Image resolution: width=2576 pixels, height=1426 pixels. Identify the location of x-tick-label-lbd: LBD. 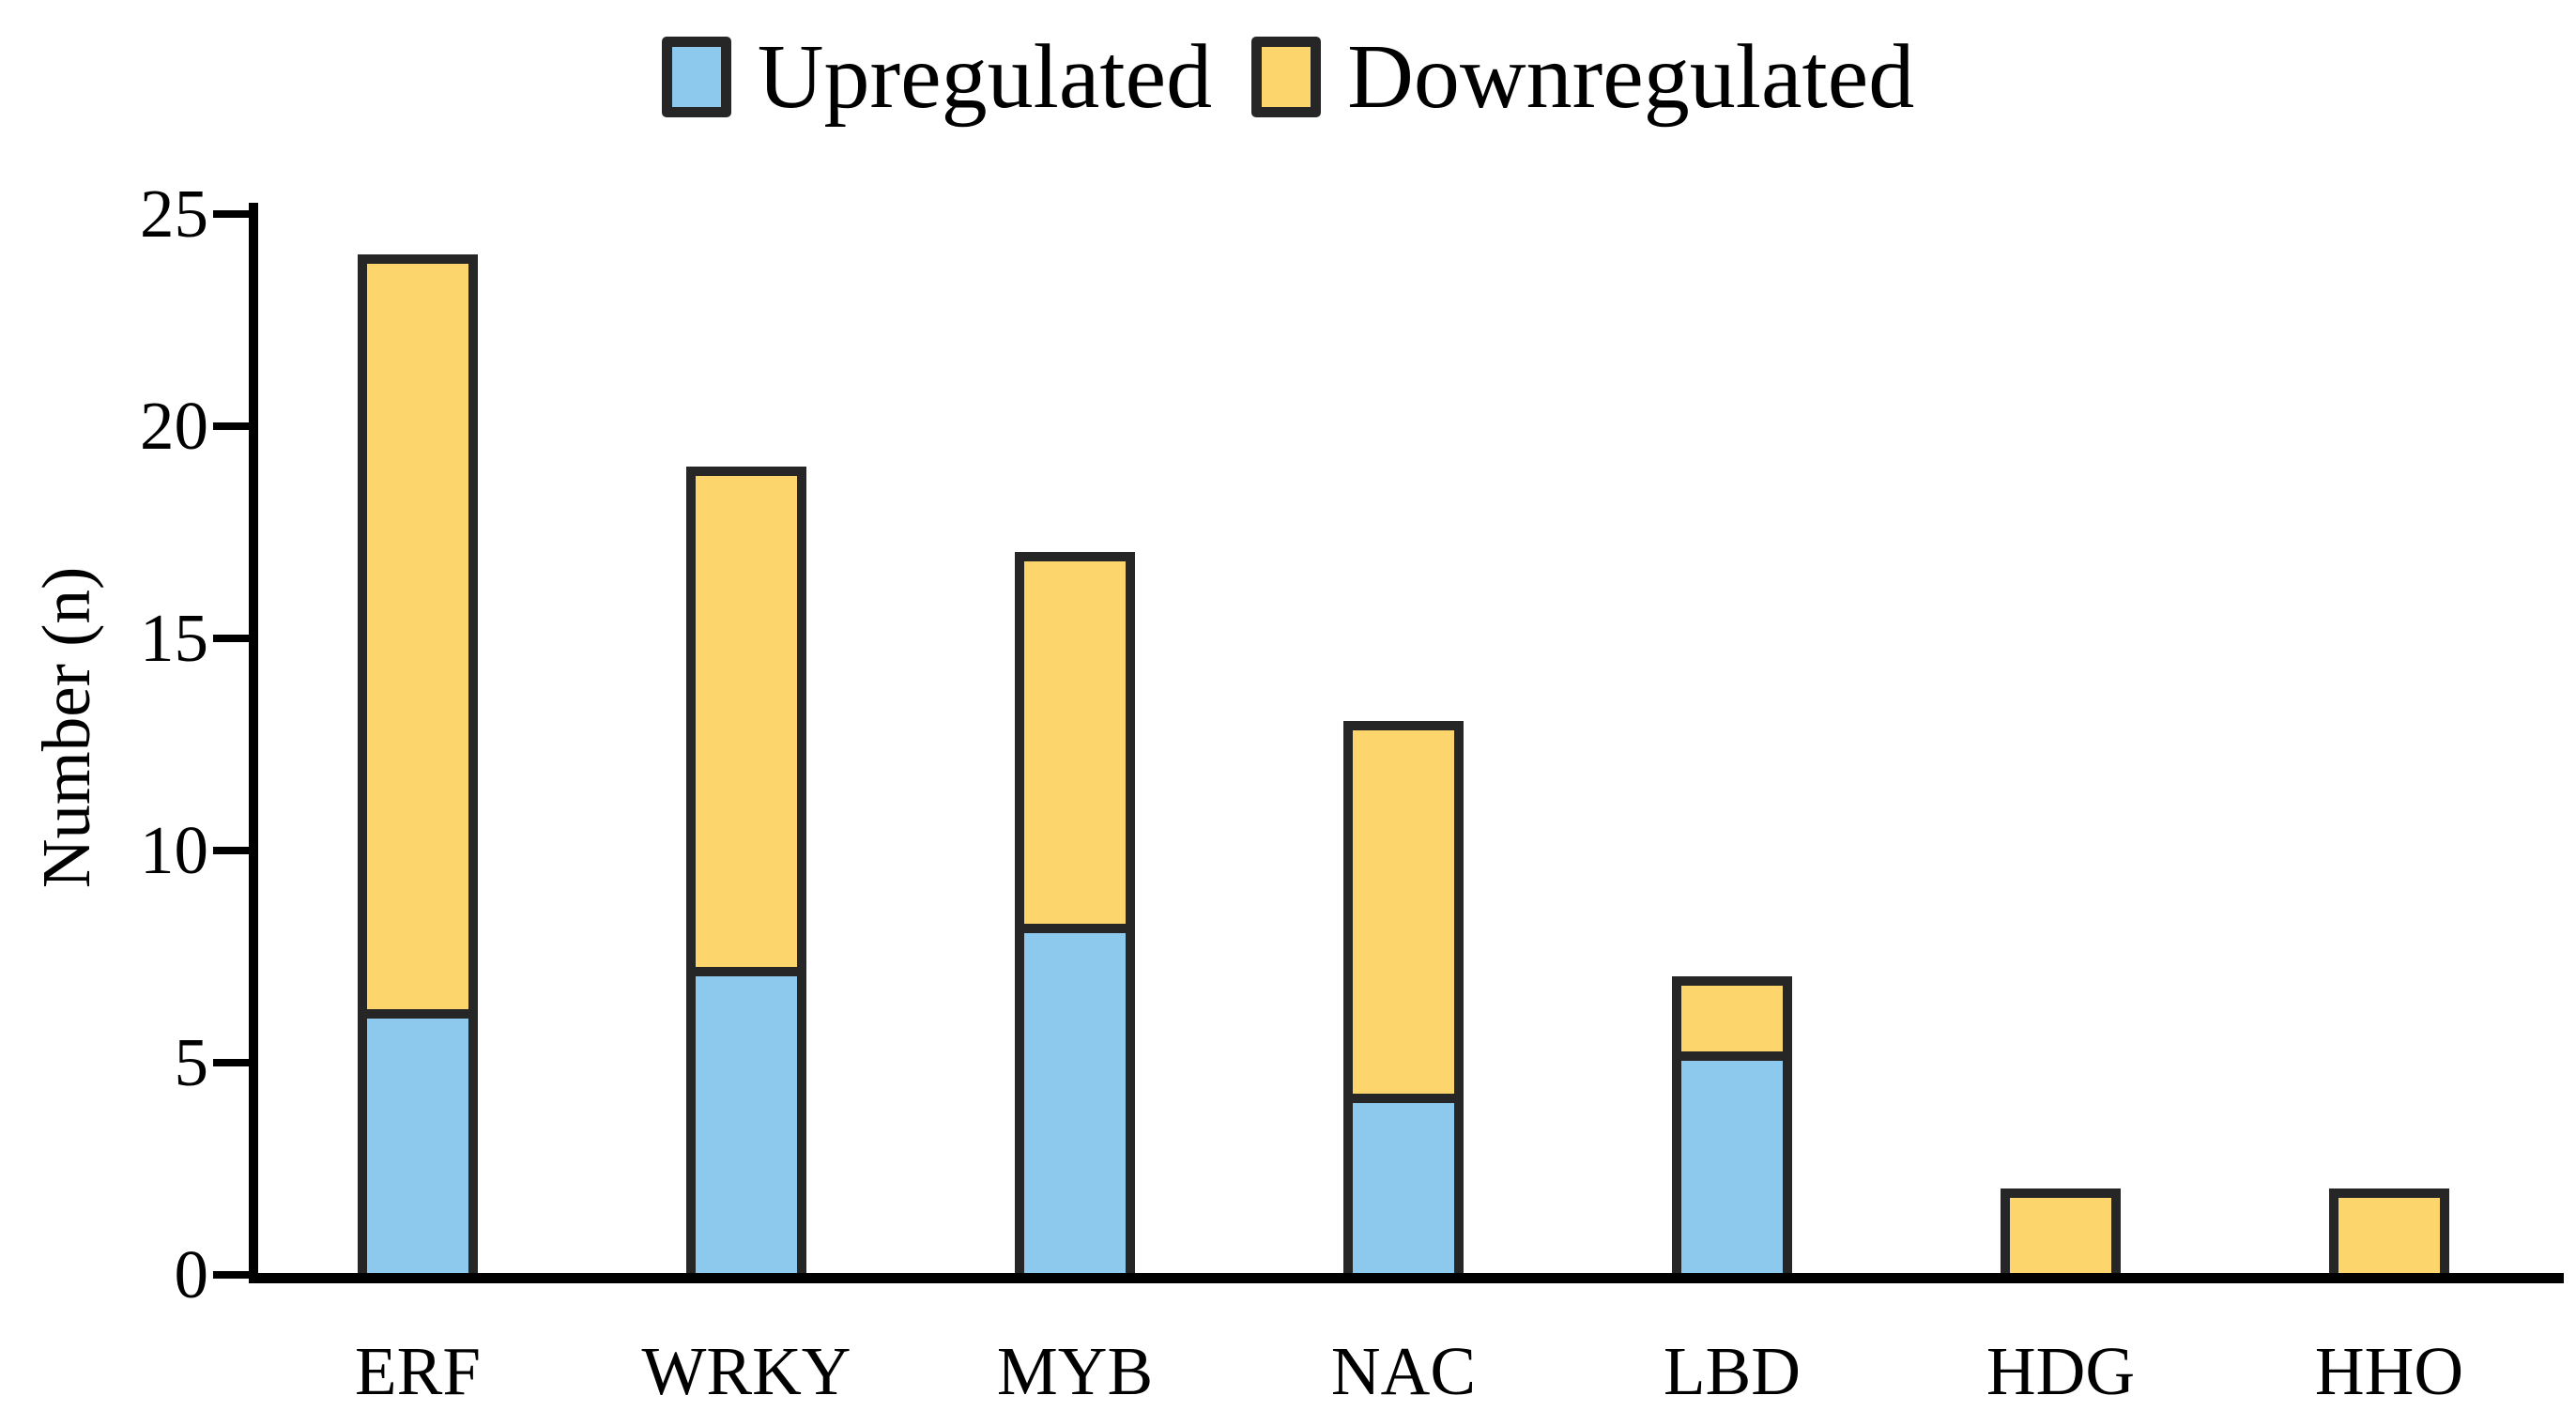
(1733, 1371).